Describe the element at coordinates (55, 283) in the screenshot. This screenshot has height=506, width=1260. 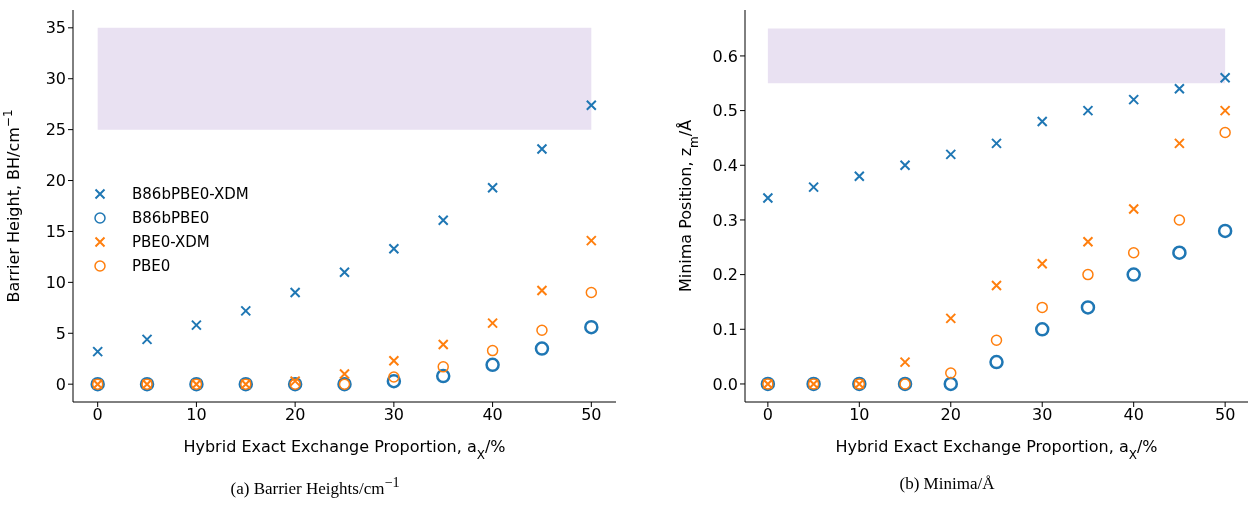
I see `y-tick-label: 10` at that location.